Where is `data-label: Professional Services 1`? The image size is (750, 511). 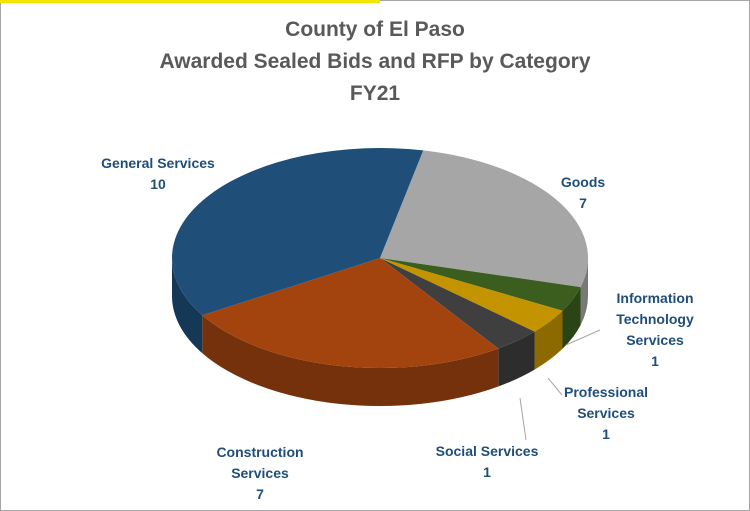
data-label: Professional Services 1 is located at coordinates (606, 413).